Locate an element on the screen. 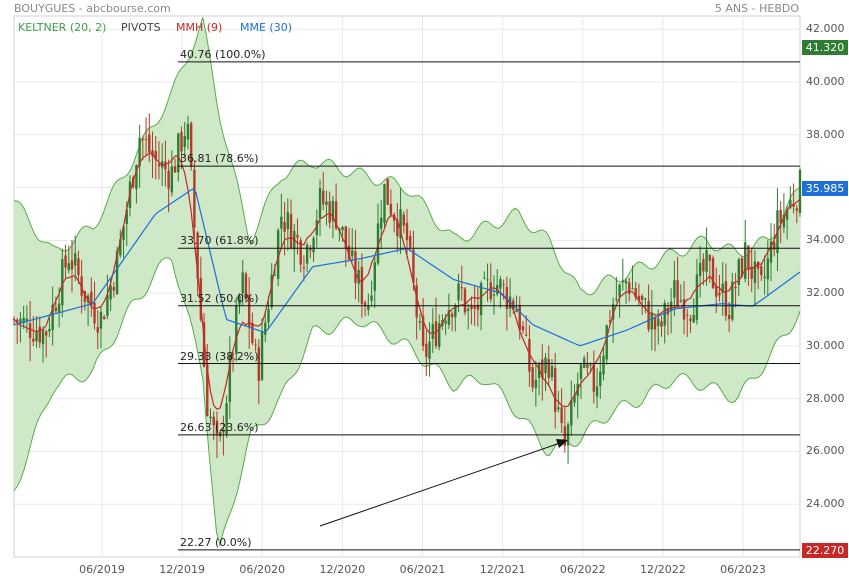  legend-mmh: MMH (9) is located at coordinates (199, 27).